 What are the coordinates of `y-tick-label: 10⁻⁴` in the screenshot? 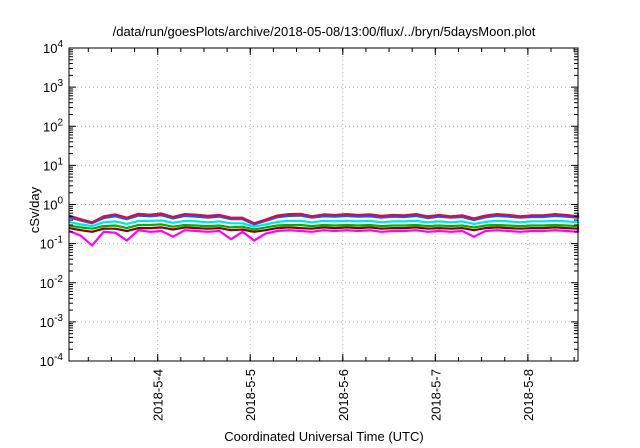 It's located at (52, 360).